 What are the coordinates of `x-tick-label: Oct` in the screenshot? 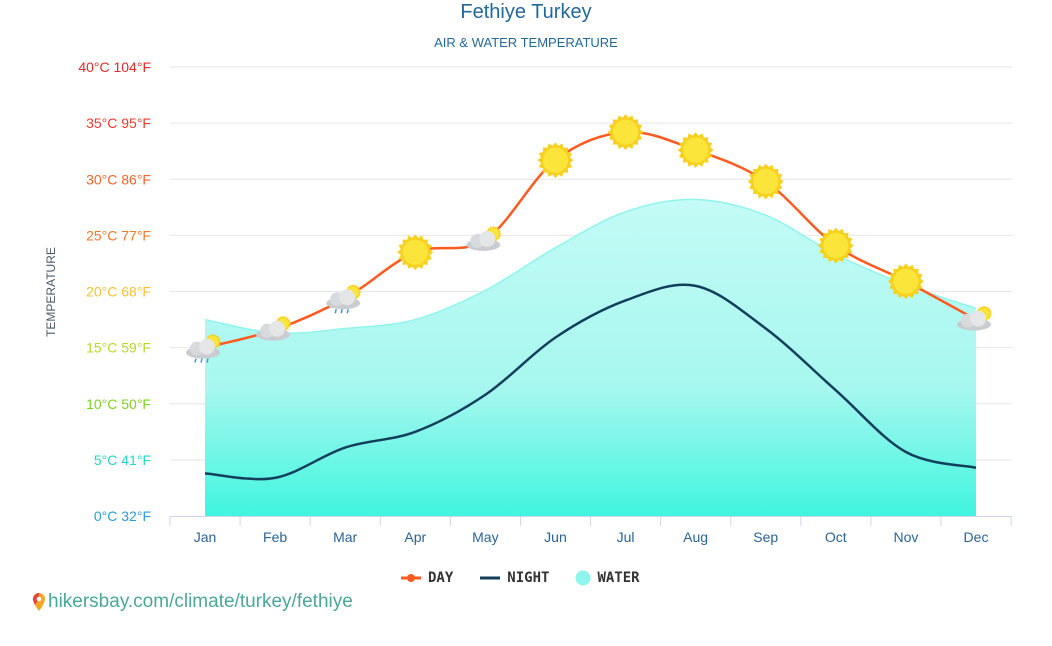 It's located at (836, 537).